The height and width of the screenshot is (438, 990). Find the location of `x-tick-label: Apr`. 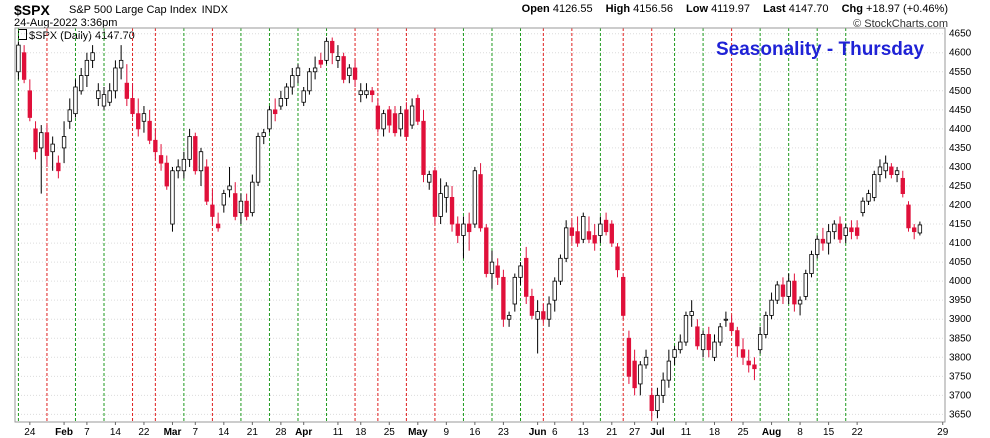

x-tick-label: Apr is located at coordinates (303, 432).